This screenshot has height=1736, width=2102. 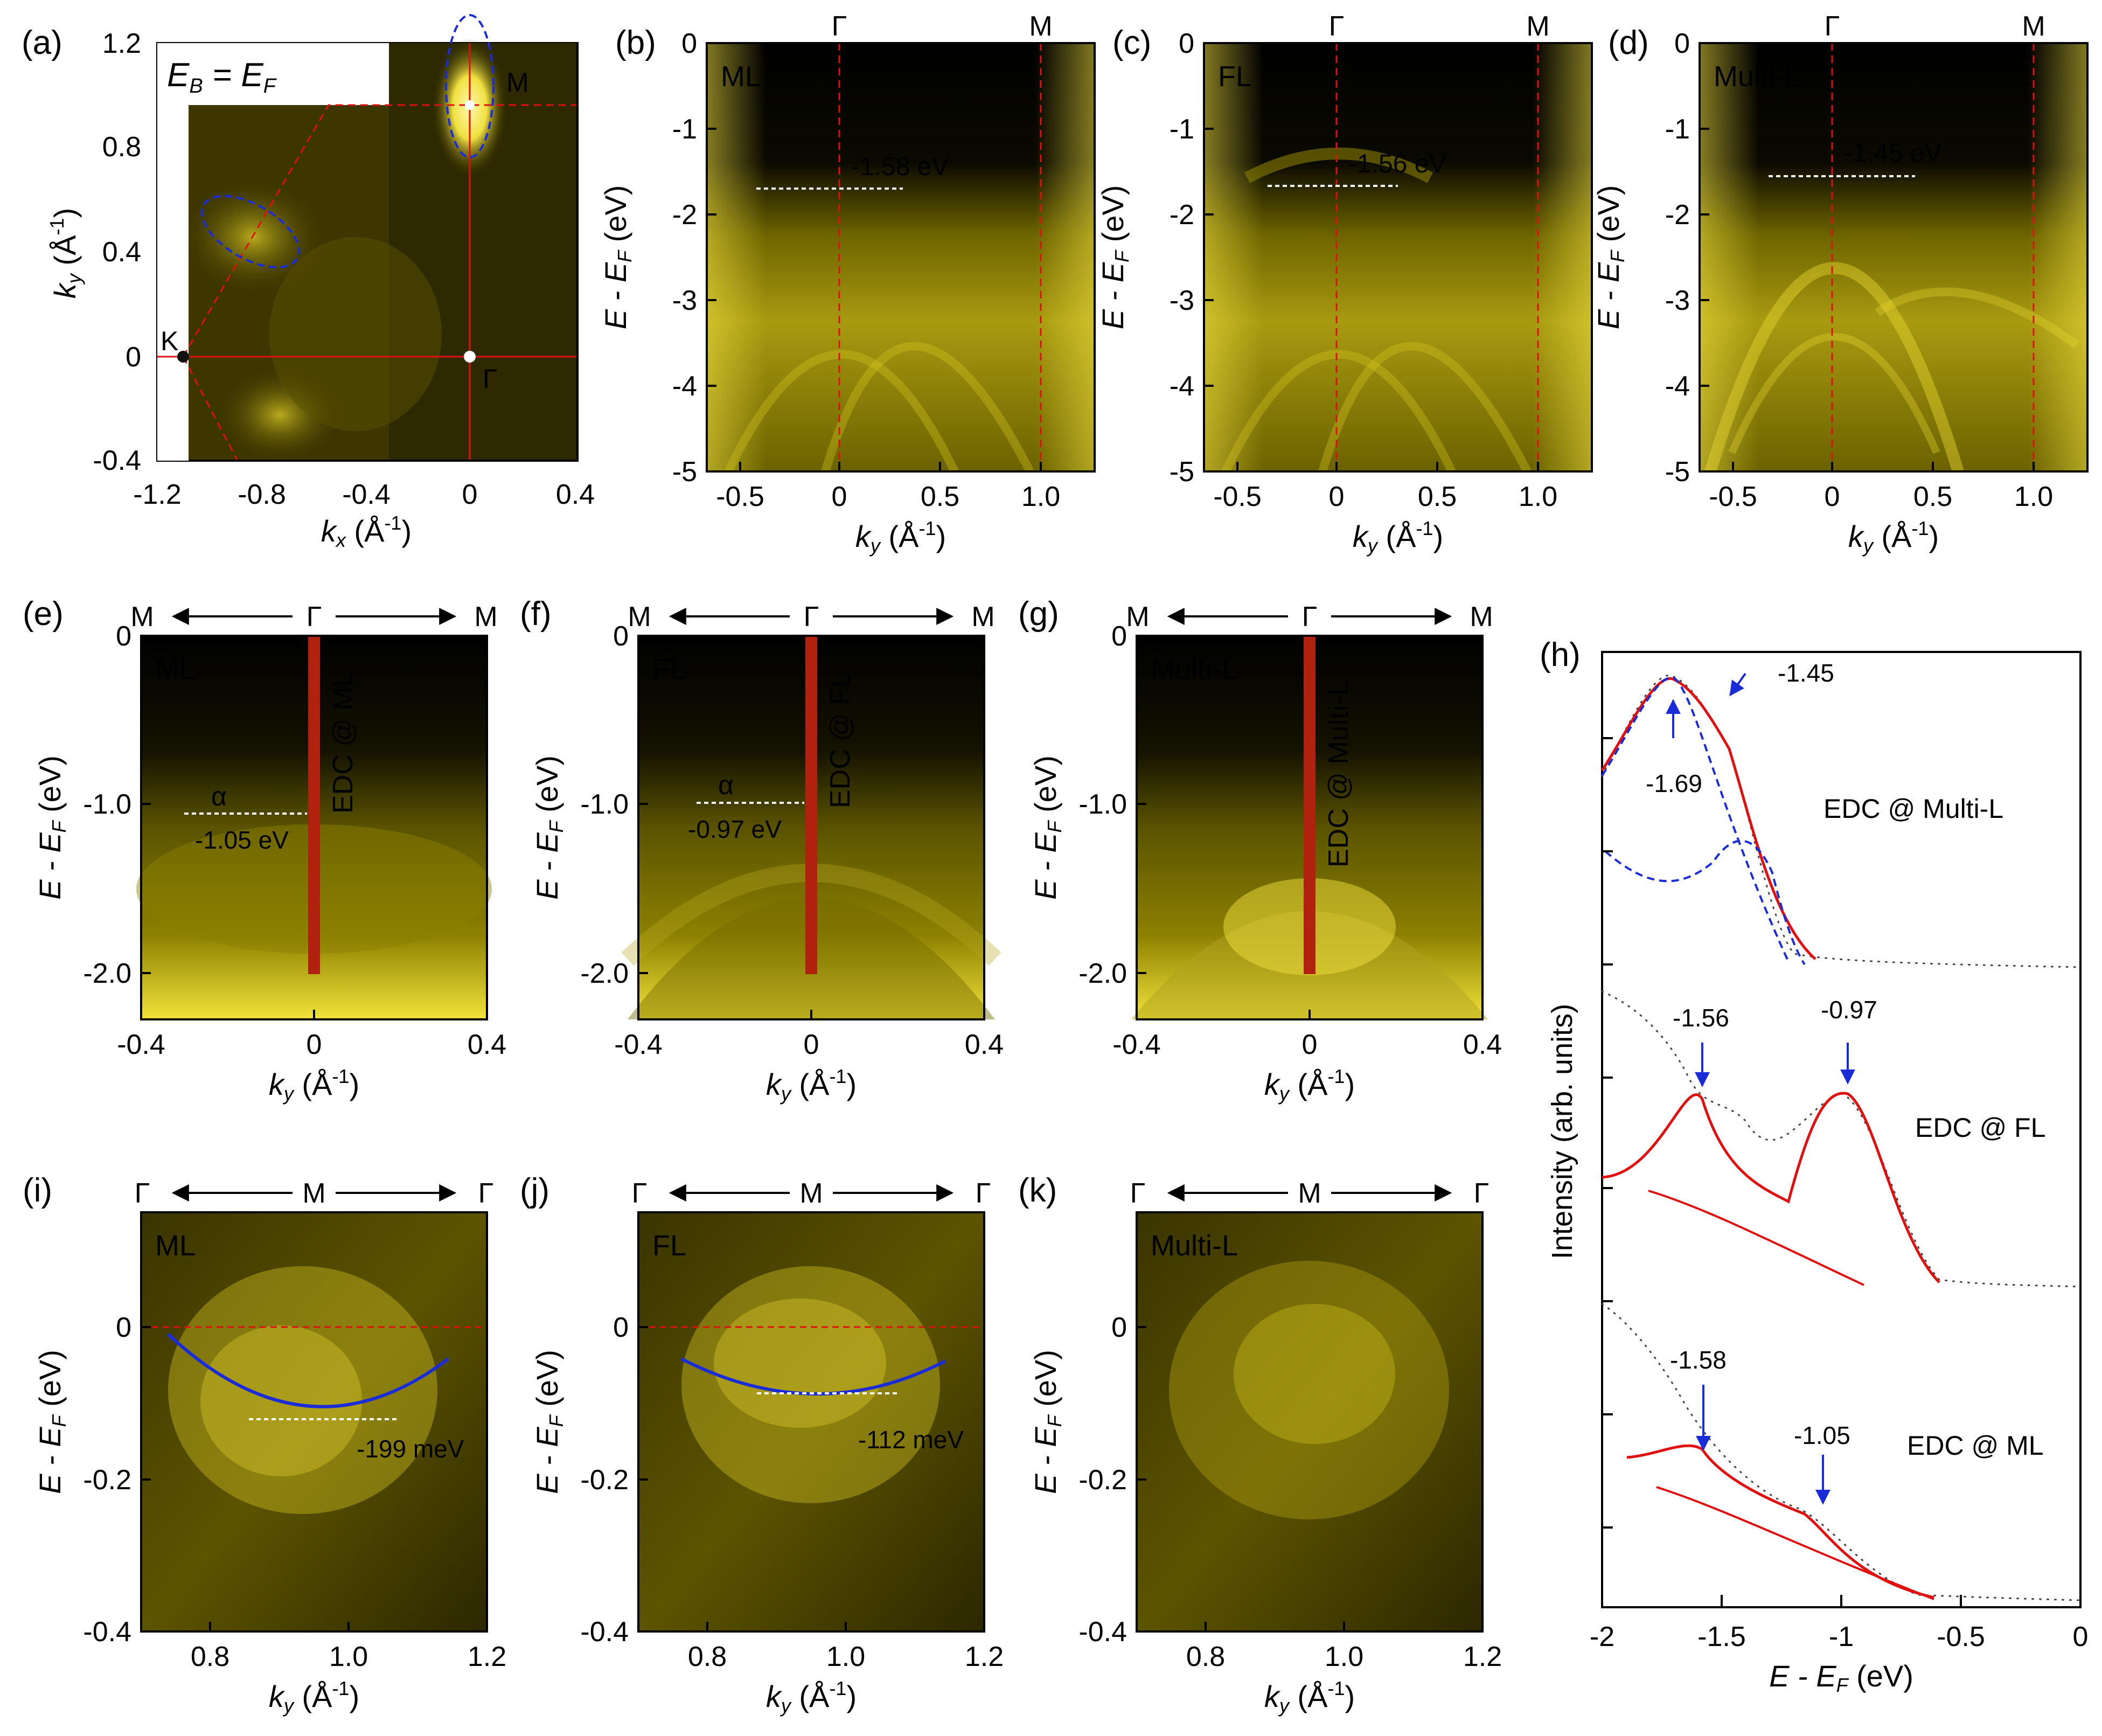 What do you see at coordinates (1822, 1435) in the screenshot?
I see `svg-text: -1.05` at bounding box center [1822, 1435].